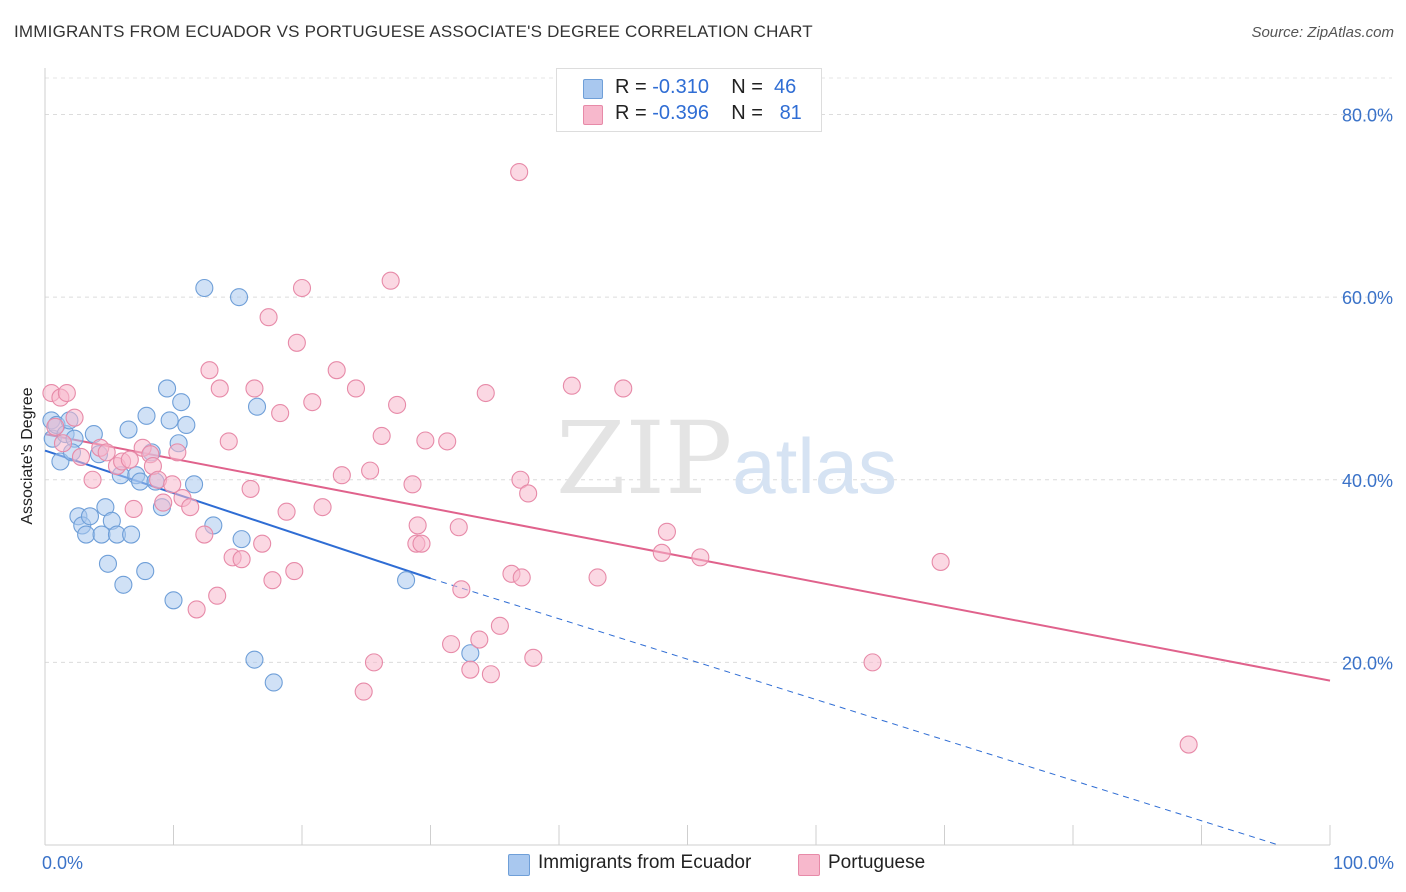 This screenshot has width=1406, height=892. What do you see at coordinates (680, 113) in the screenshot?
I see `r-value-portuguese: -0.396` at bounding box center [680, 113].